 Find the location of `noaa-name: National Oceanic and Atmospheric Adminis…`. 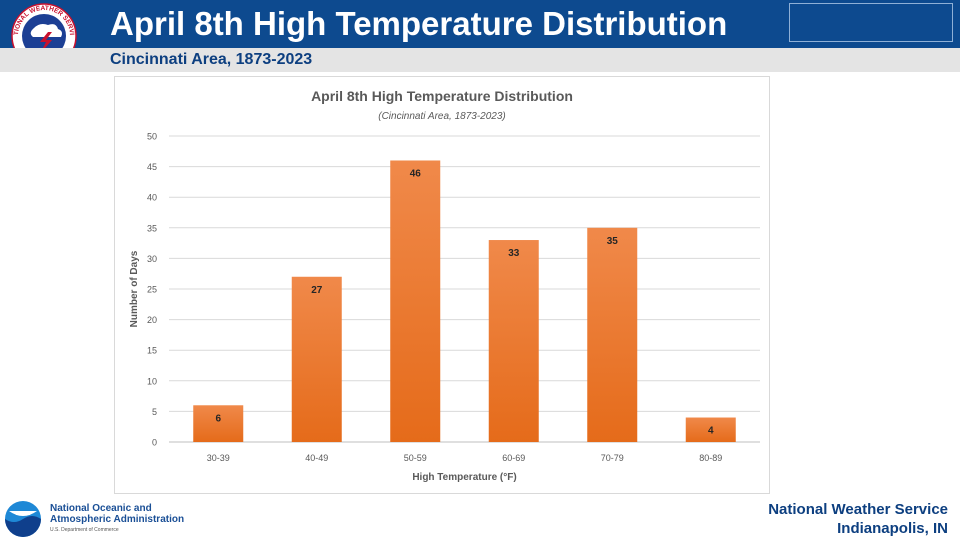

noaa-name: National Oceanic and Atmospheric Adminis… is located at coordinates (117, 514).